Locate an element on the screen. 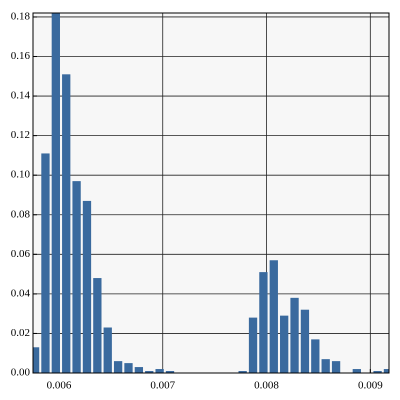 The height and width of the screenshot is (400, 400). x-tick-label: 0.009 is located at coordinates (370, 386).